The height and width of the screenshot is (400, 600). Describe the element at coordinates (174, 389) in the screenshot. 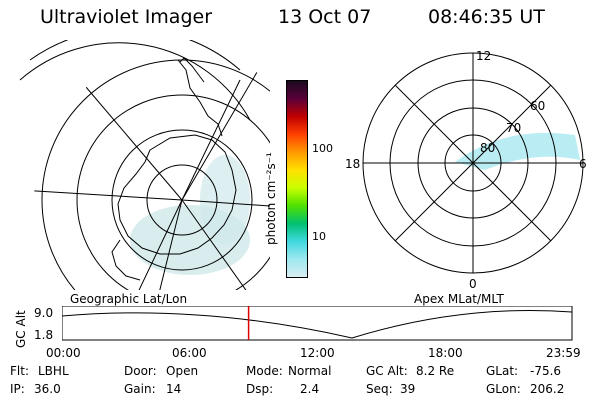

I see `gain-value: 14` at that location.